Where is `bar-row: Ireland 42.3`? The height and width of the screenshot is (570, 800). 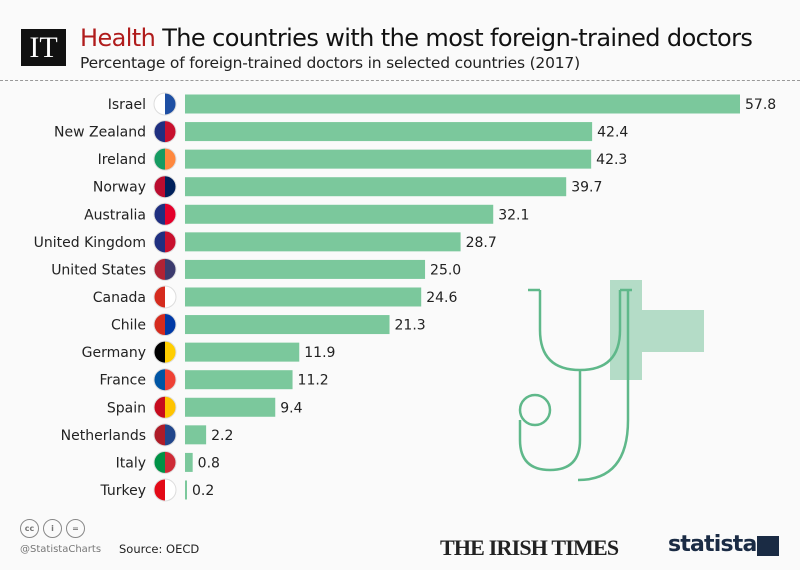
bar-row: Ireland 42.3 is located at coordinates (362, 159).